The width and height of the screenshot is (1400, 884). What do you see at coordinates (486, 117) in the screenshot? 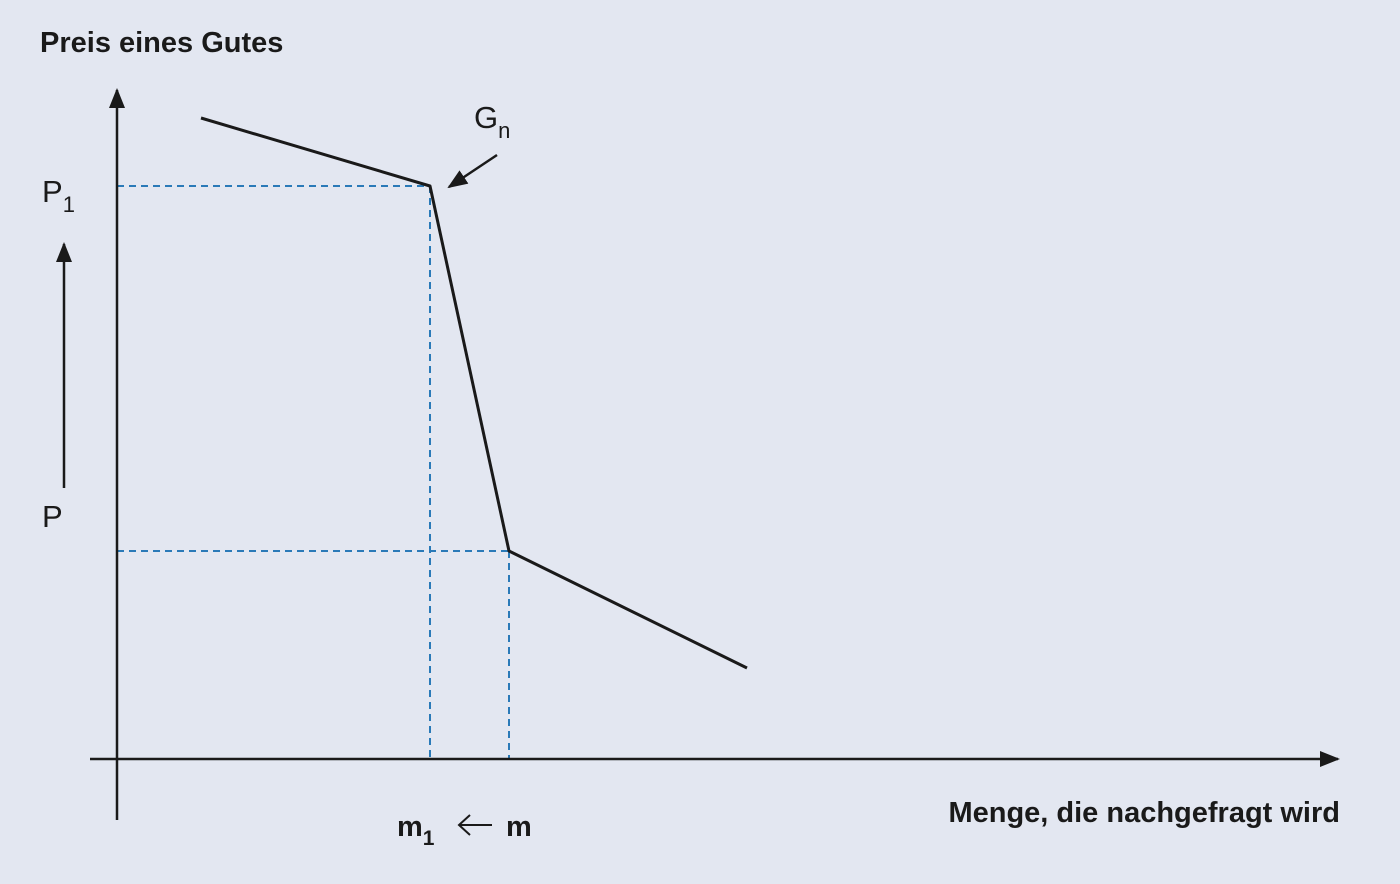
I see `curve-label-main: G` at bounding box center [486, 117].